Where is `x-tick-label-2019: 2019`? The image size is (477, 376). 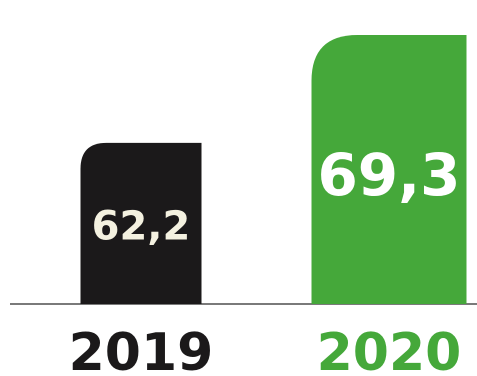
x-tick-label-2019: 2019 is located at coordinates (141, 349).